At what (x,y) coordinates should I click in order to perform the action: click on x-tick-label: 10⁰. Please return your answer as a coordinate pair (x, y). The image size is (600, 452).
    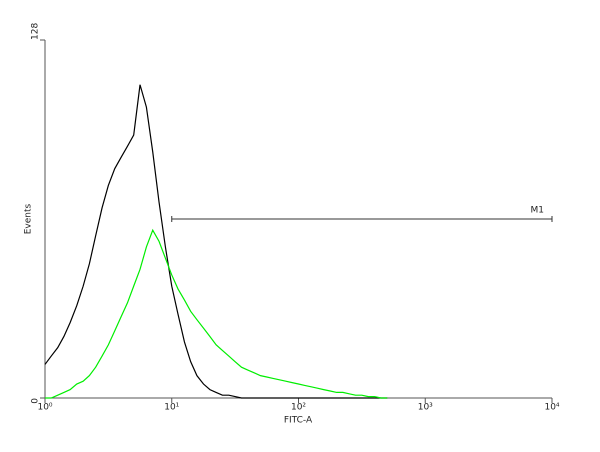
    Looking at the image, I should click on (44, 408).